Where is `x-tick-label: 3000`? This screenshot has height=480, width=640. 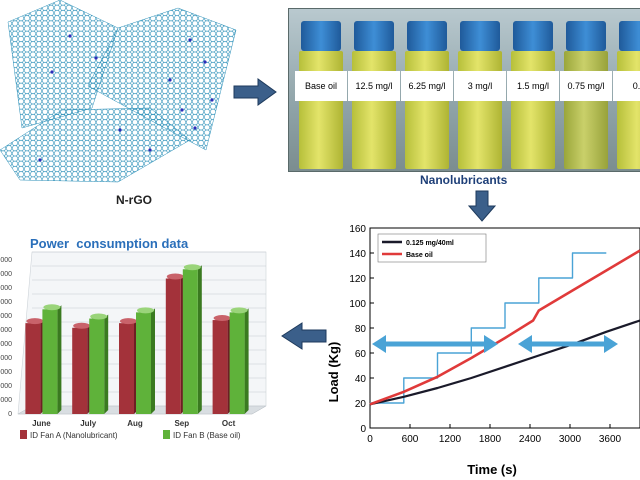
x-tick-label: 3000 is located at coordinates (570, 439).